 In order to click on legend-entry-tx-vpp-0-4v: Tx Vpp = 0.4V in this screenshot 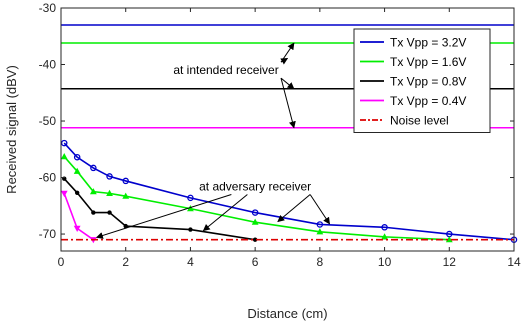, I will do `click(428, 101)`.